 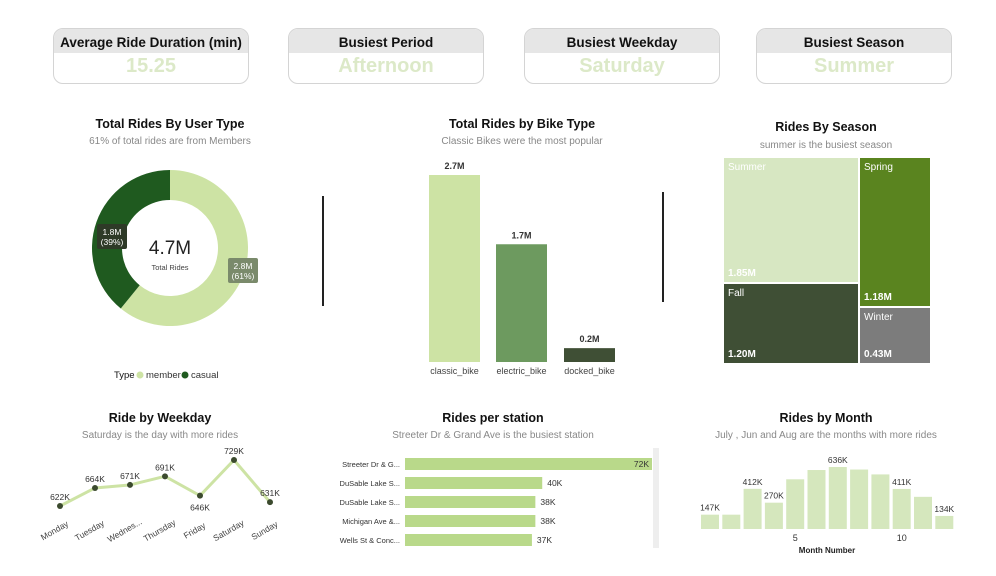 What do you see at coordinates (454, 371) in the screenshot?
I see `bar-category-label: classic_bike` at bounding box center [454, 371].